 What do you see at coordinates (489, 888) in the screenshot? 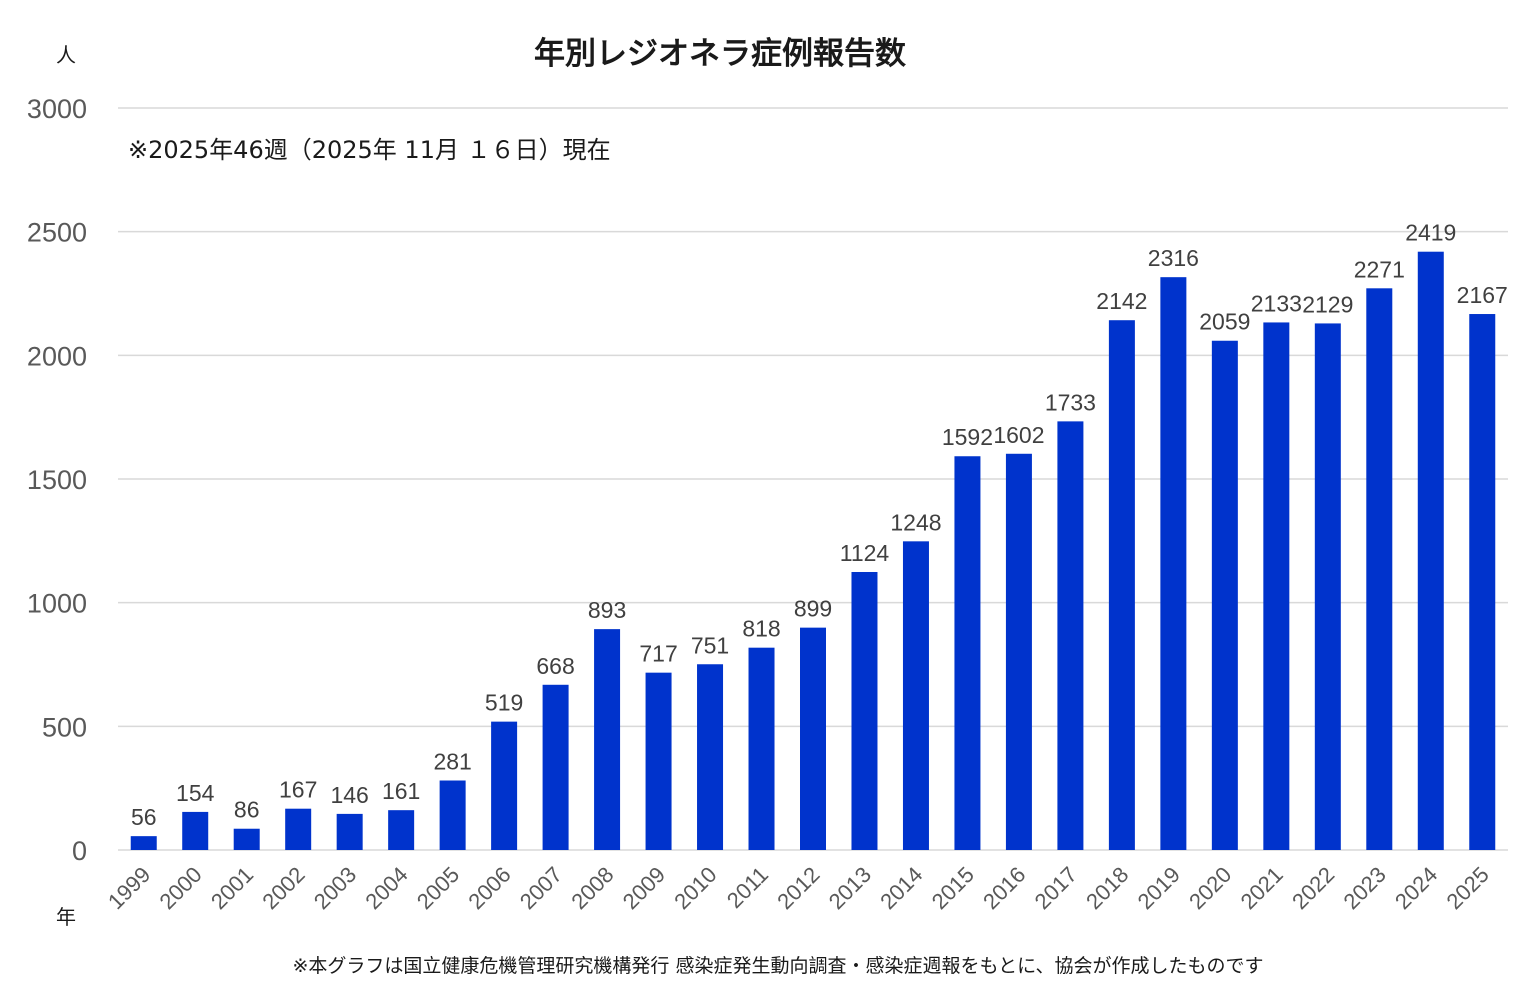
I see `x-tick-label: 2006` at bounding box center [489, 888].